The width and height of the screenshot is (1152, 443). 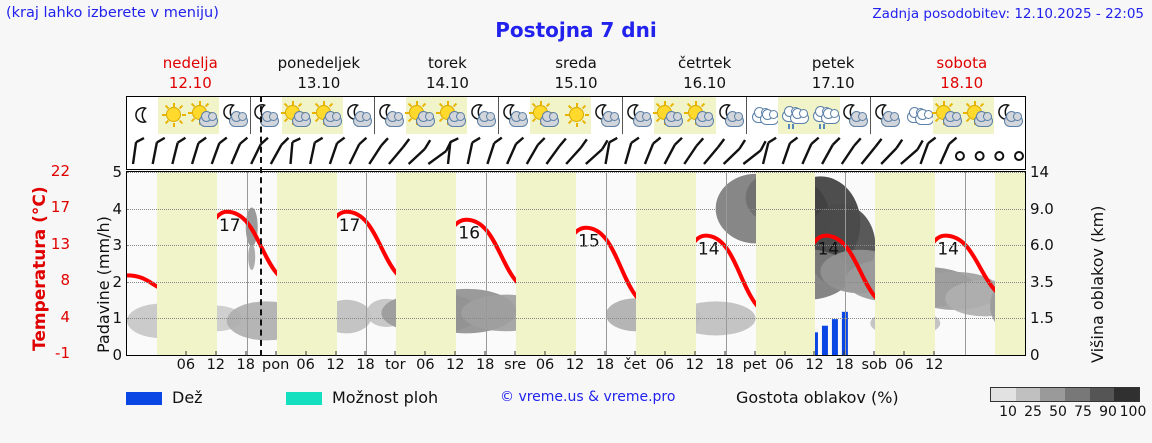 What do you see at coordinates (1047, 263) in the screenshot?
I see `cloudheight-axis-ticks: 14 9.0 6.0 3.5 1.5 0` at bounding box center [1047, 263].